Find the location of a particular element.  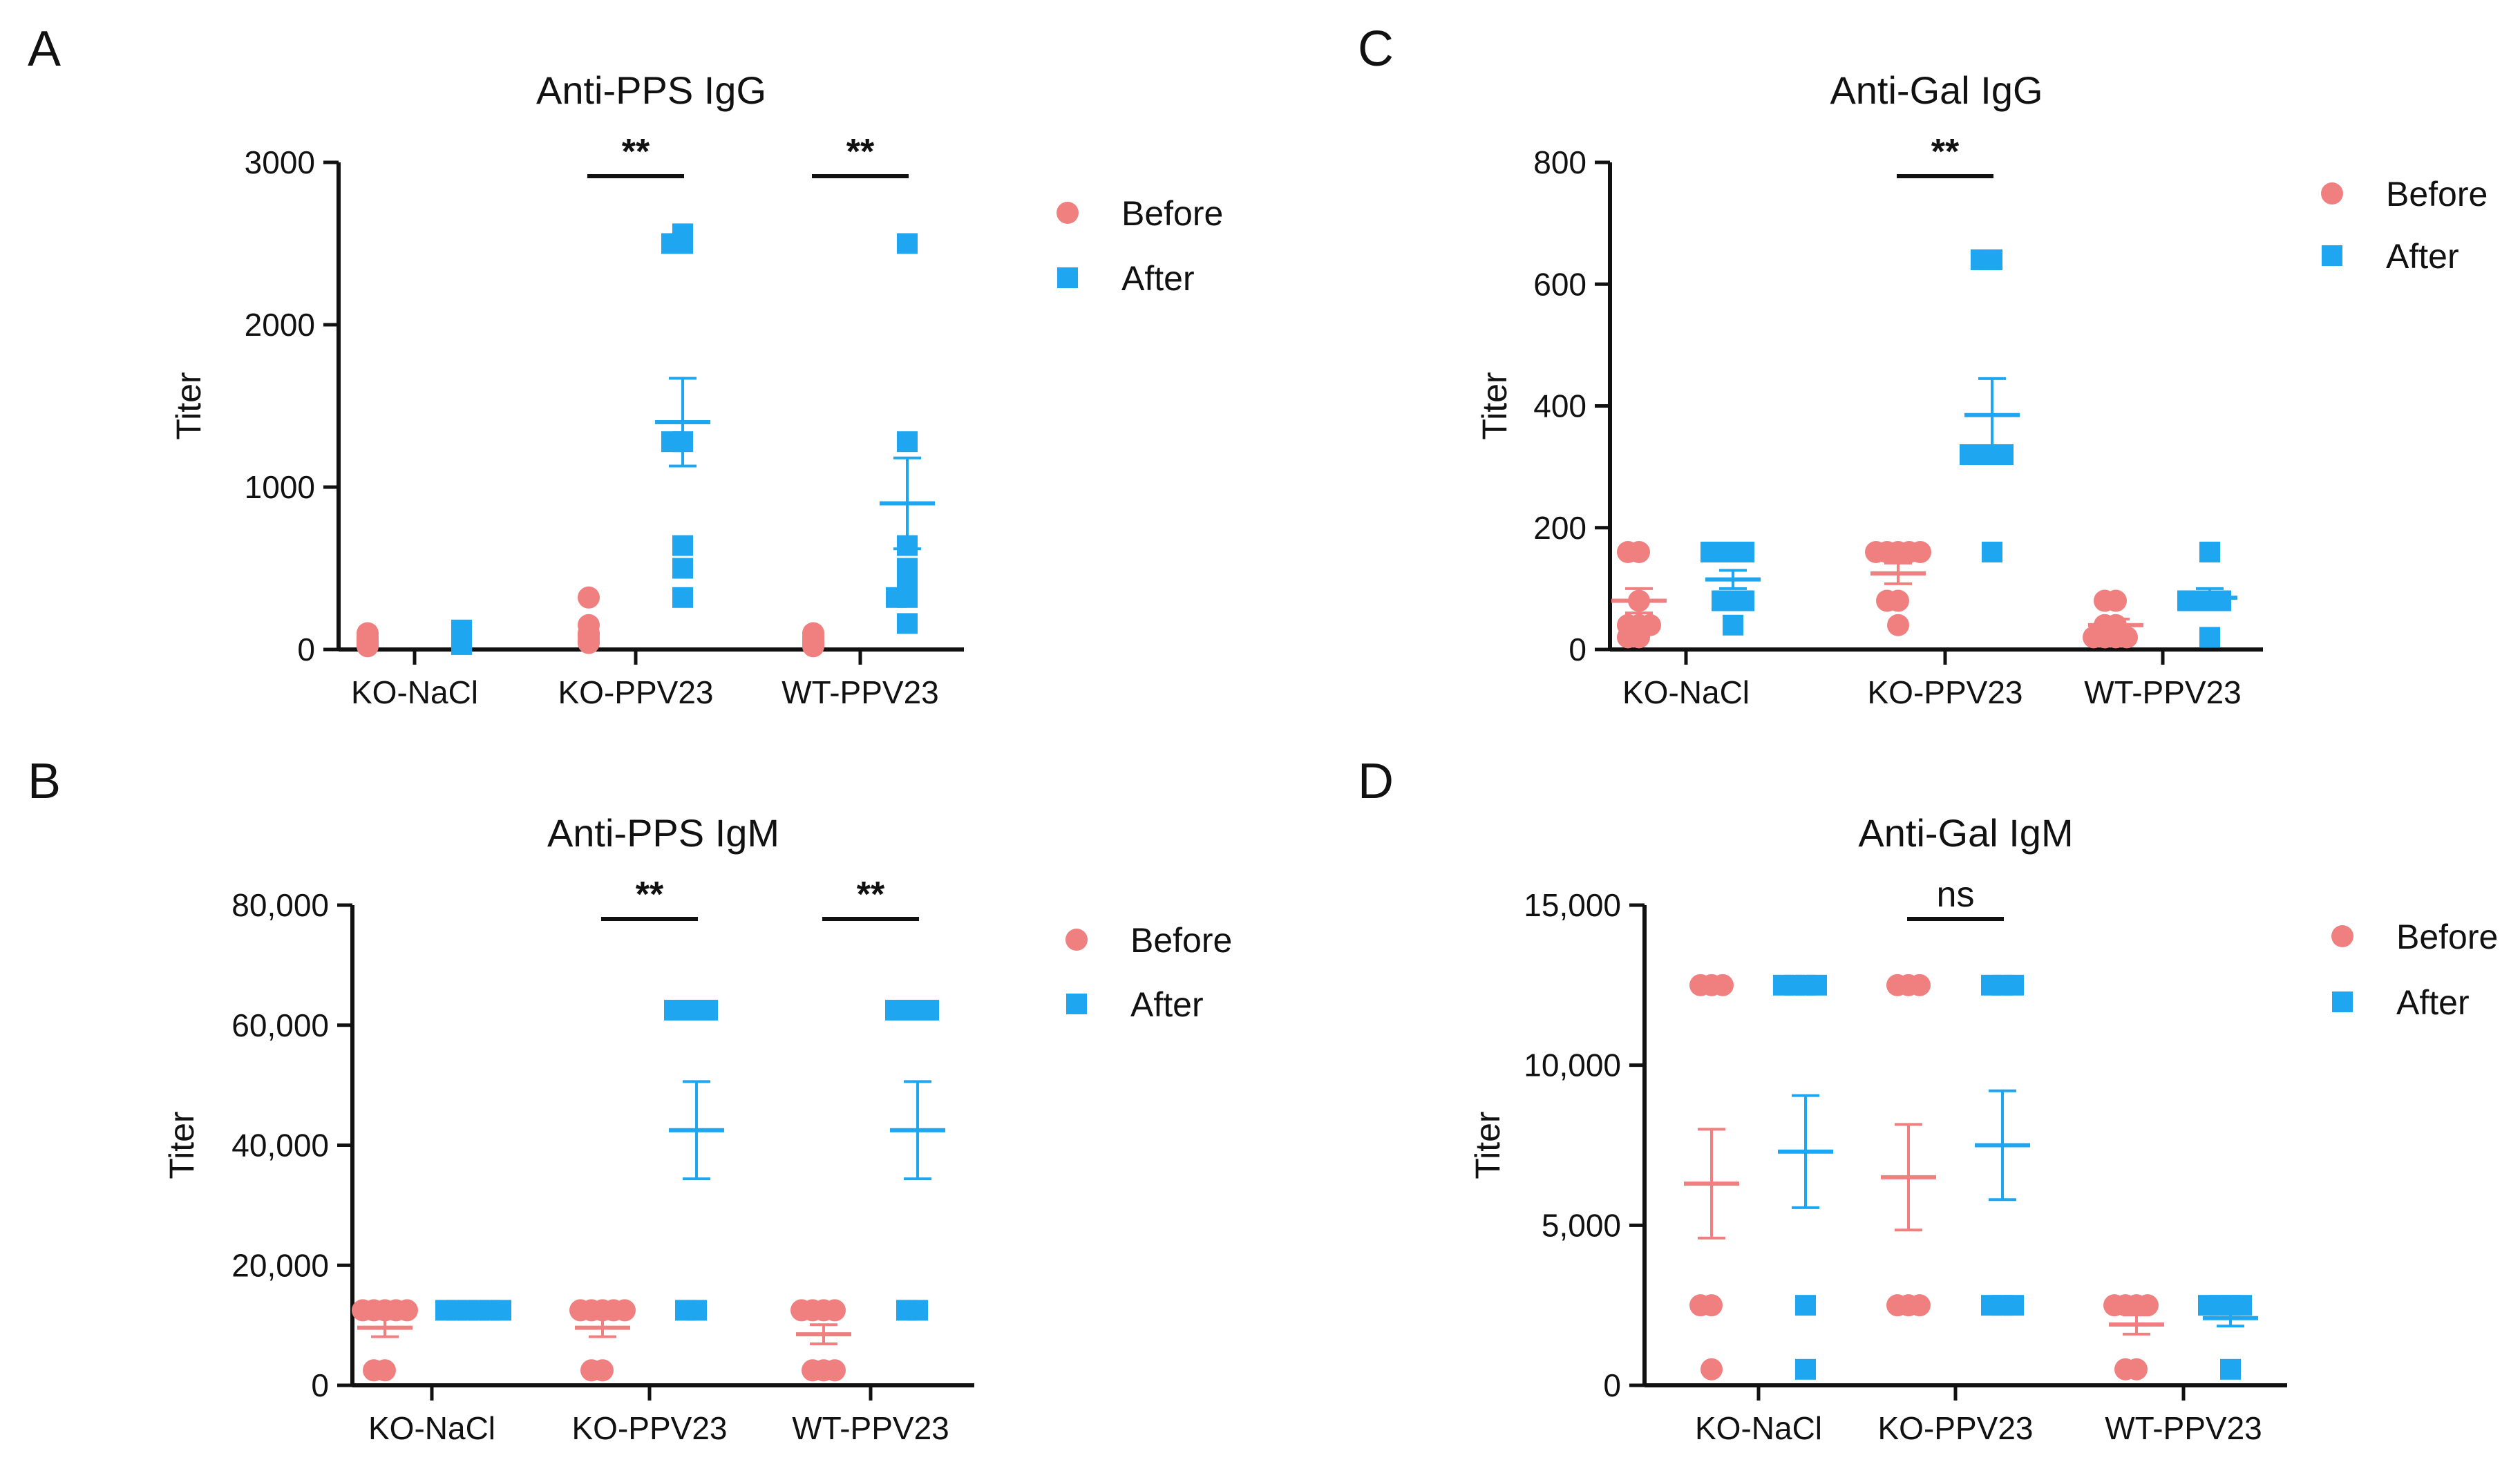

y-tick-label: 40,000 is located at coordinates (280, 1146).